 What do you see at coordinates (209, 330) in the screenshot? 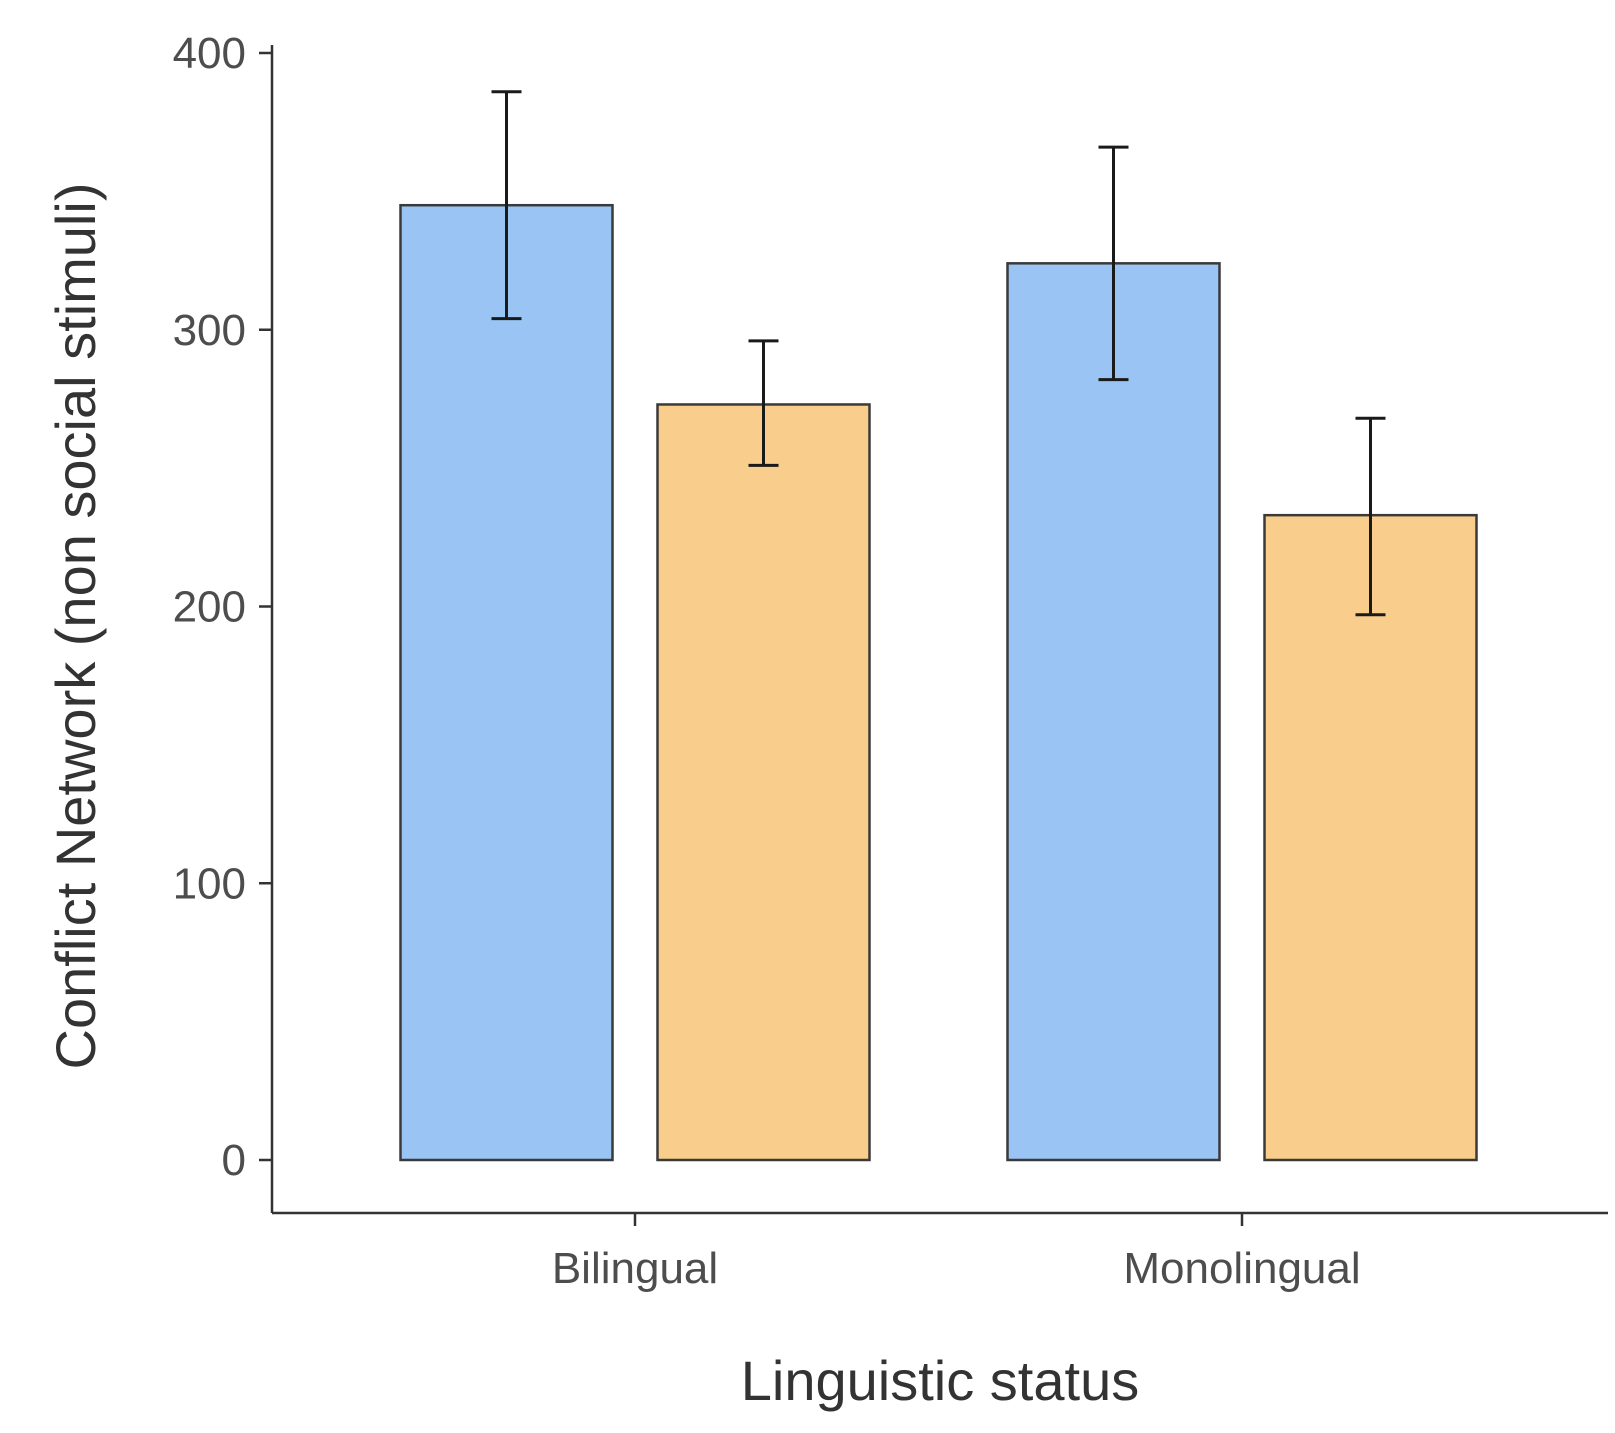
I see `y-tick-label: 300` at bounding box center [209, 330].